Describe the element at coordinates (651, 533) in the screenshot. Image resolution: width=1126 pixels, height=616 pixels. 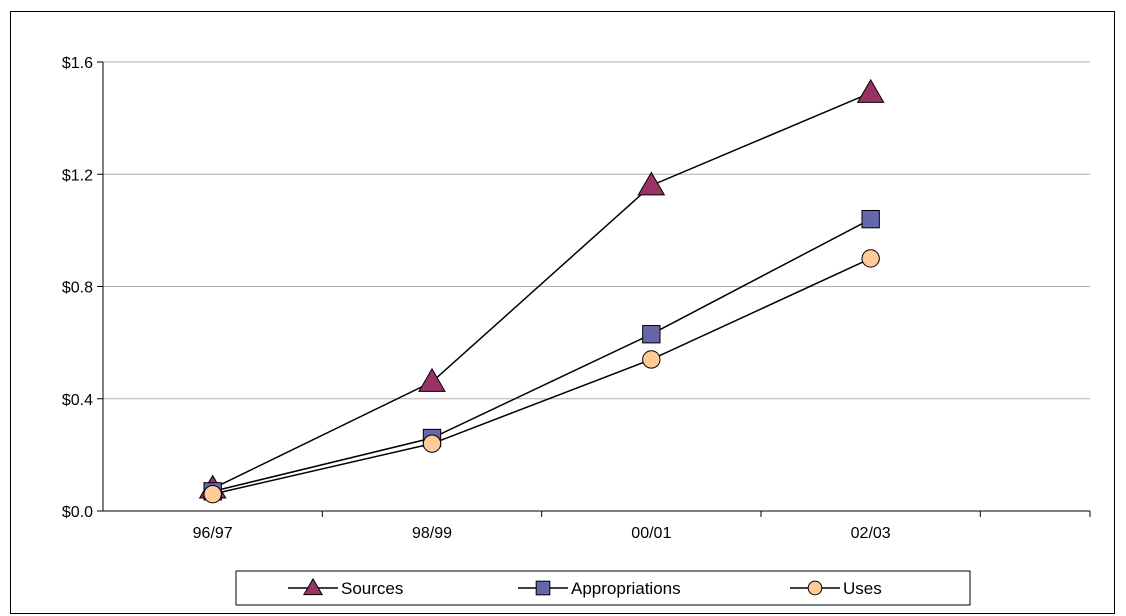
I see `x-tick-label: 00/01` at that location.